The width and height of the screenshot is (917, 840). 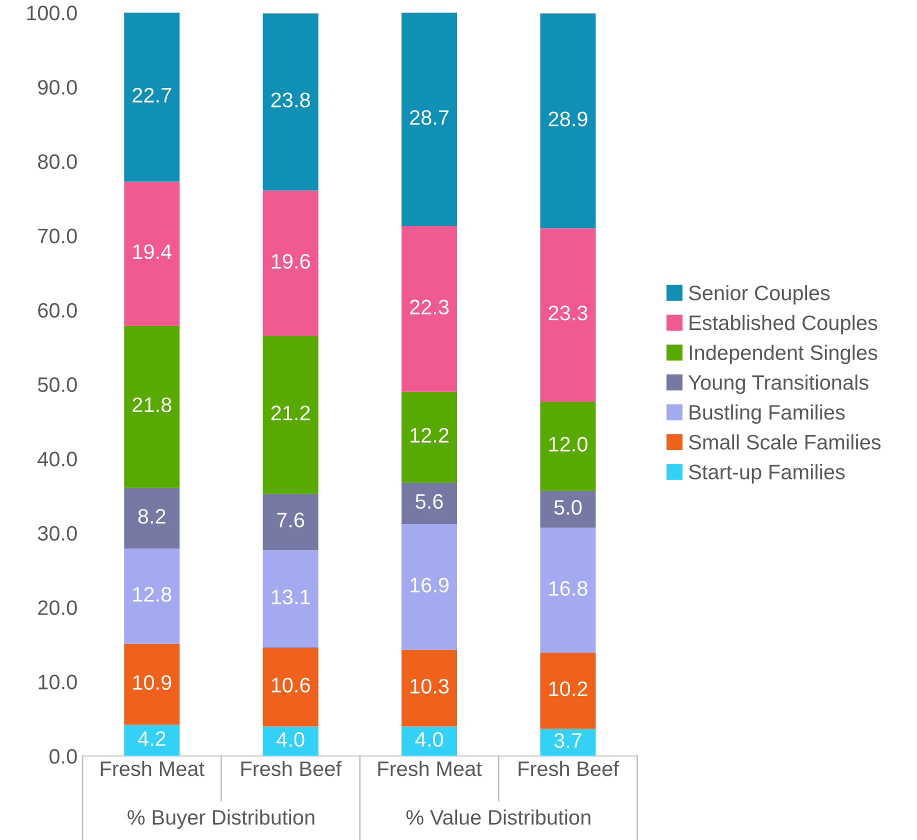 I want to click on y-tick-label: 90.0, so click(x=57, y=87).